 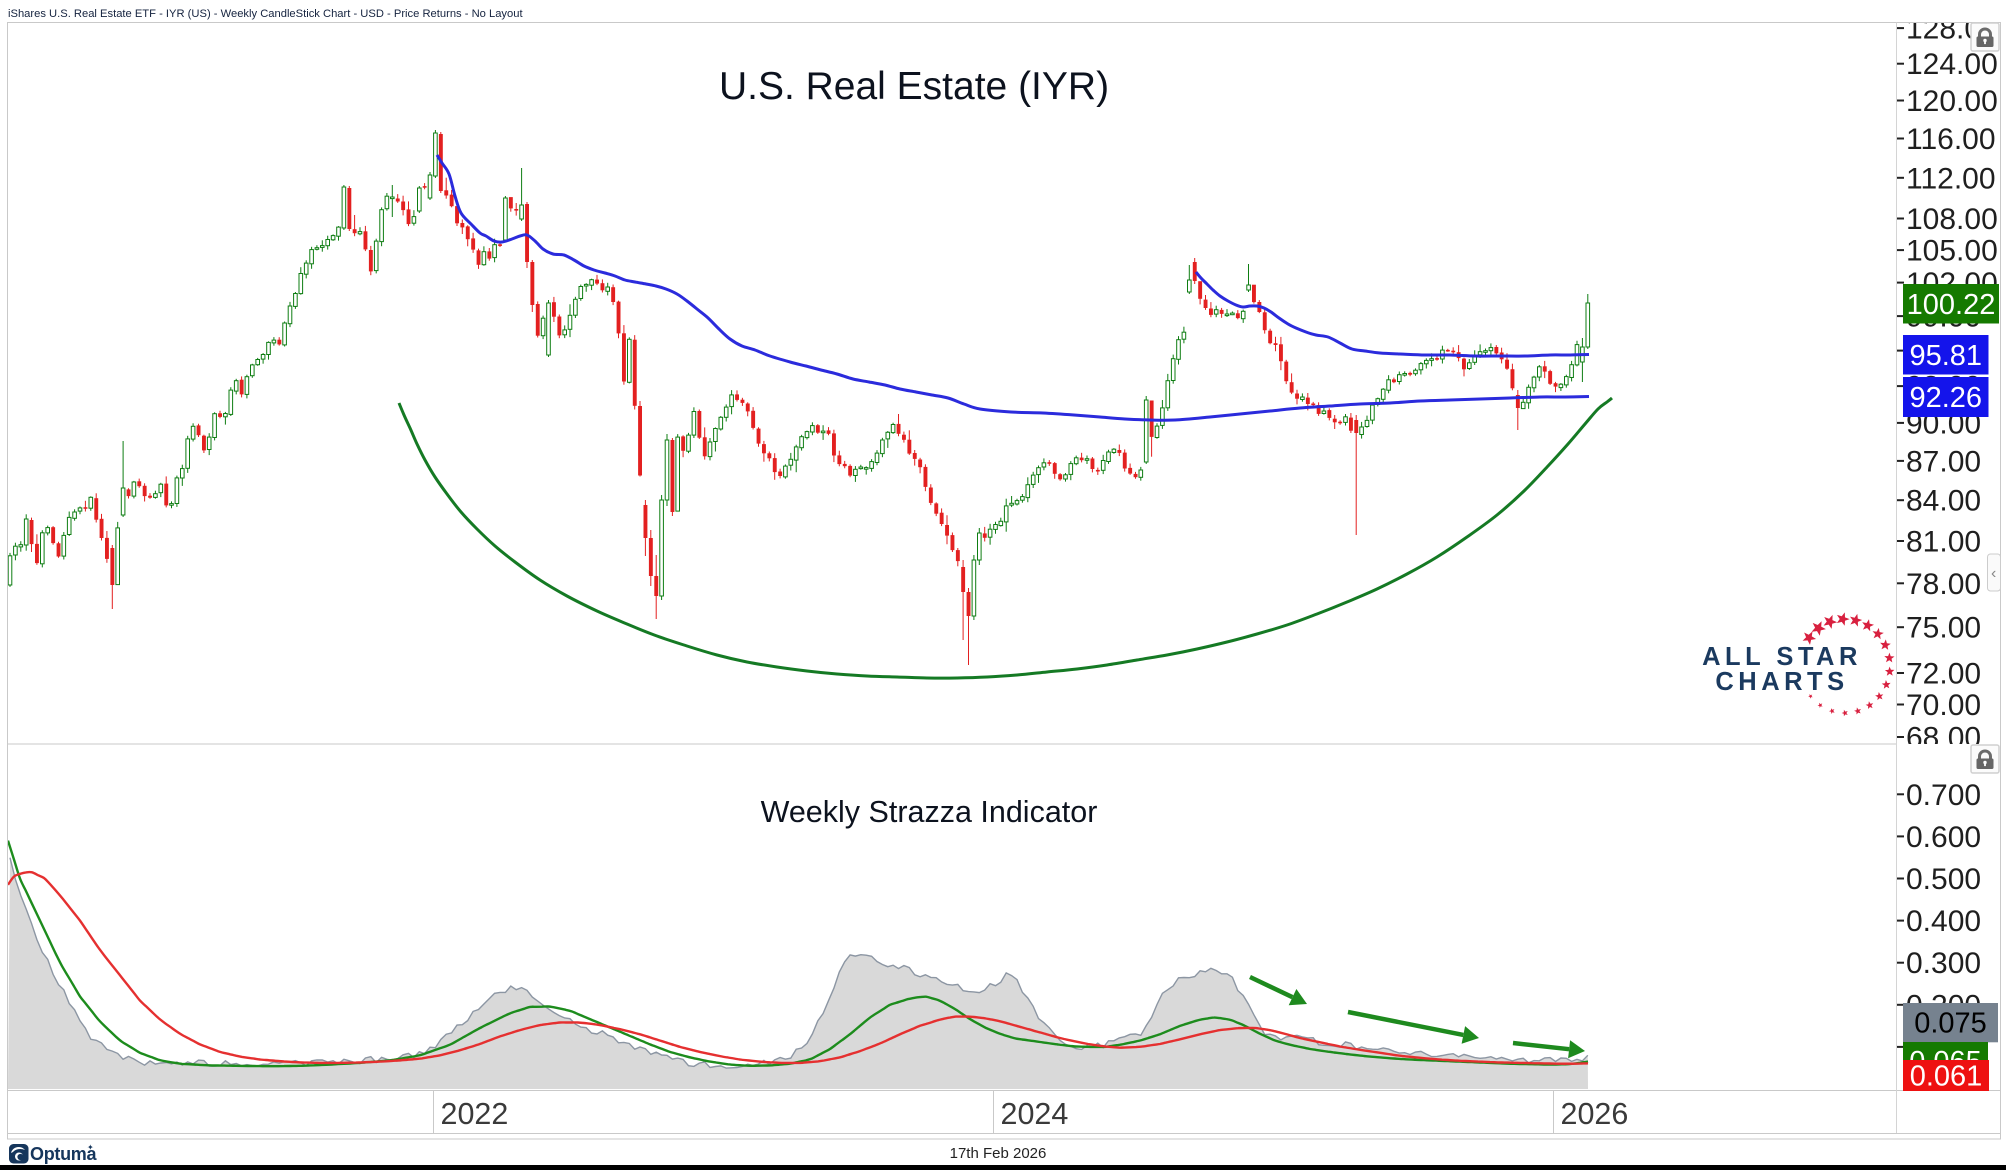 What do you see at coordinates (1945, 398) in the screenshot?
I see `svg-text: 92.26` at bounding box center [1945, 398].